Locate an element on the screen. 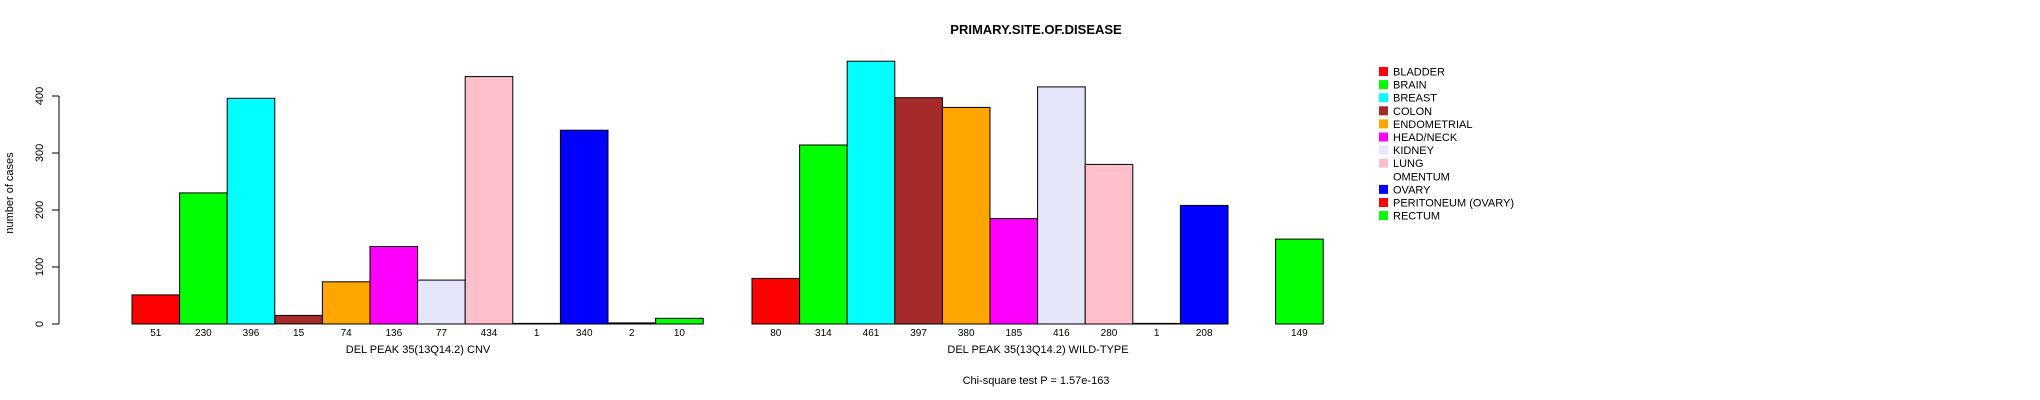  bar-wild-type-colon is located at coordinates (918, 211).